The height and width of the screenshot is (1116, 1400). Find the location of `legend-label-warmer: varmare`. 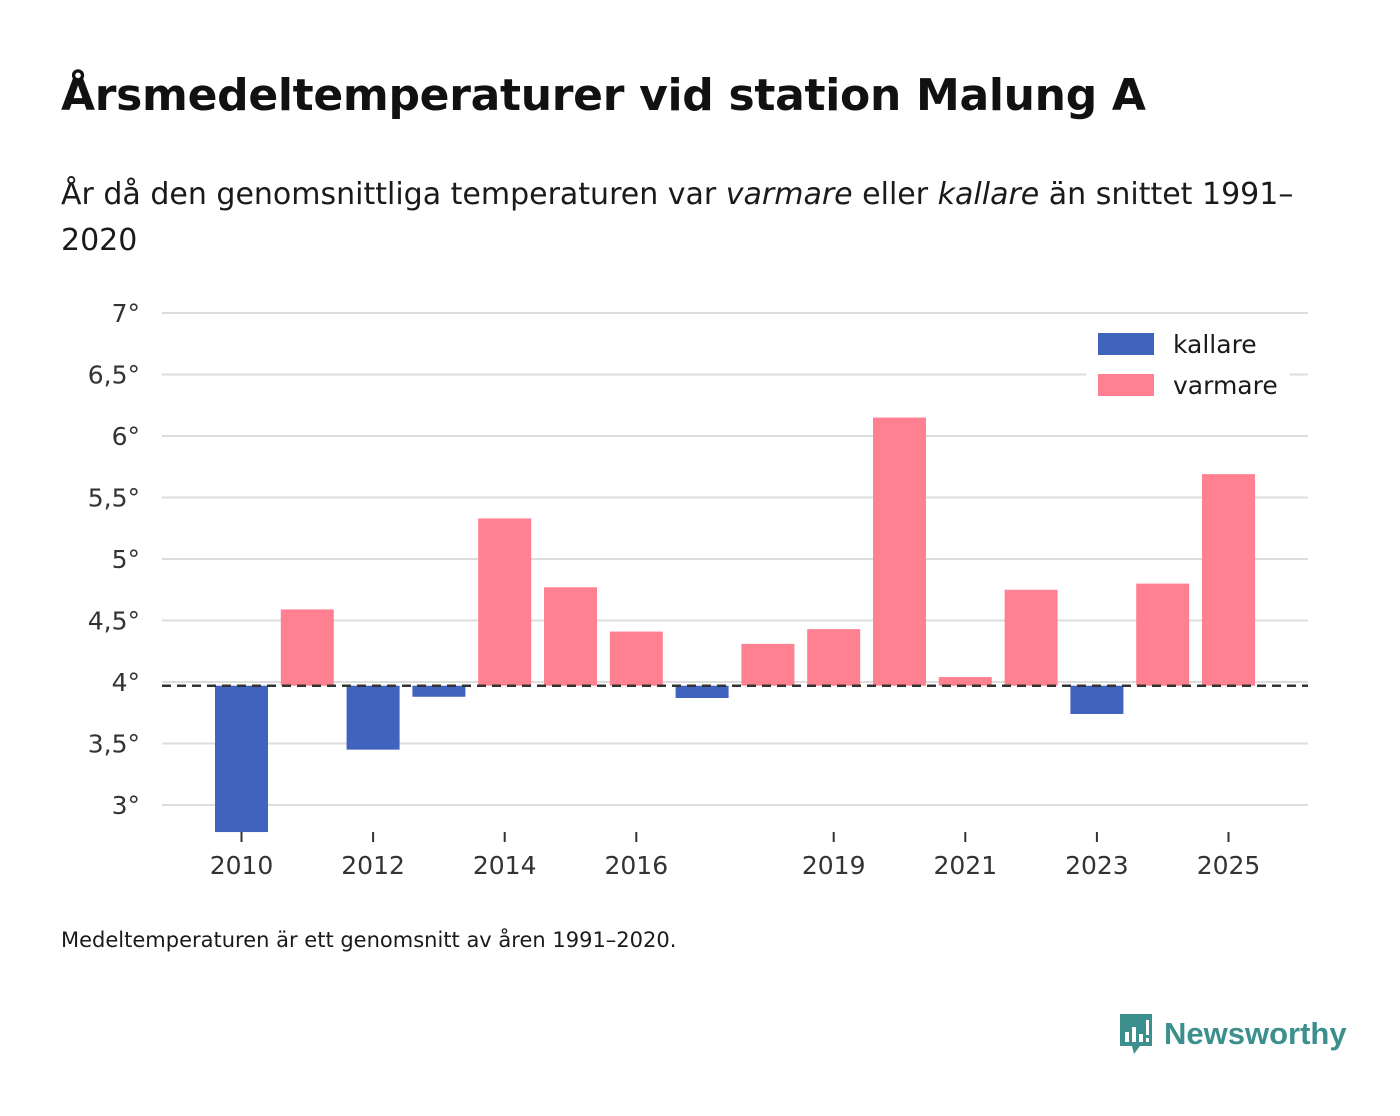

legend-label-warmer: varmare is located at coordinates (1225, 385).